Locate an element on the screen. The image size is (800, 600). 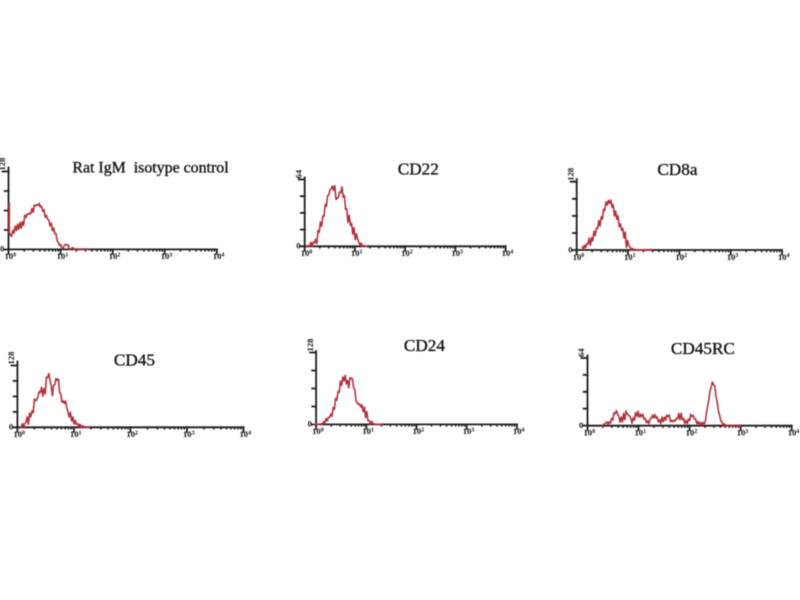
svg-text: Rat IgM isotype control is located at coordinates (150, 168).